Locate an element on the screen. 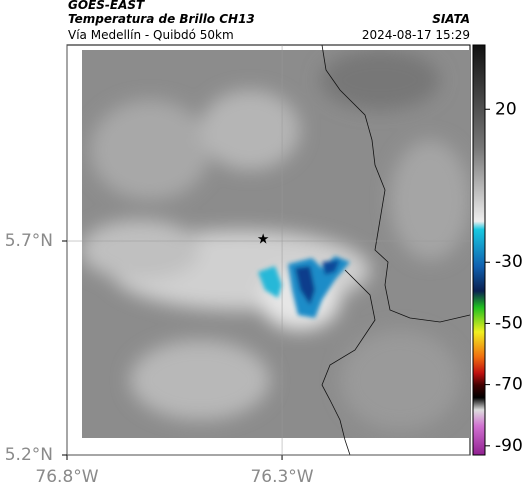 Image resolution: width=526 pixels, height=491 pixels. boundary is located at coordinates (348, 362).